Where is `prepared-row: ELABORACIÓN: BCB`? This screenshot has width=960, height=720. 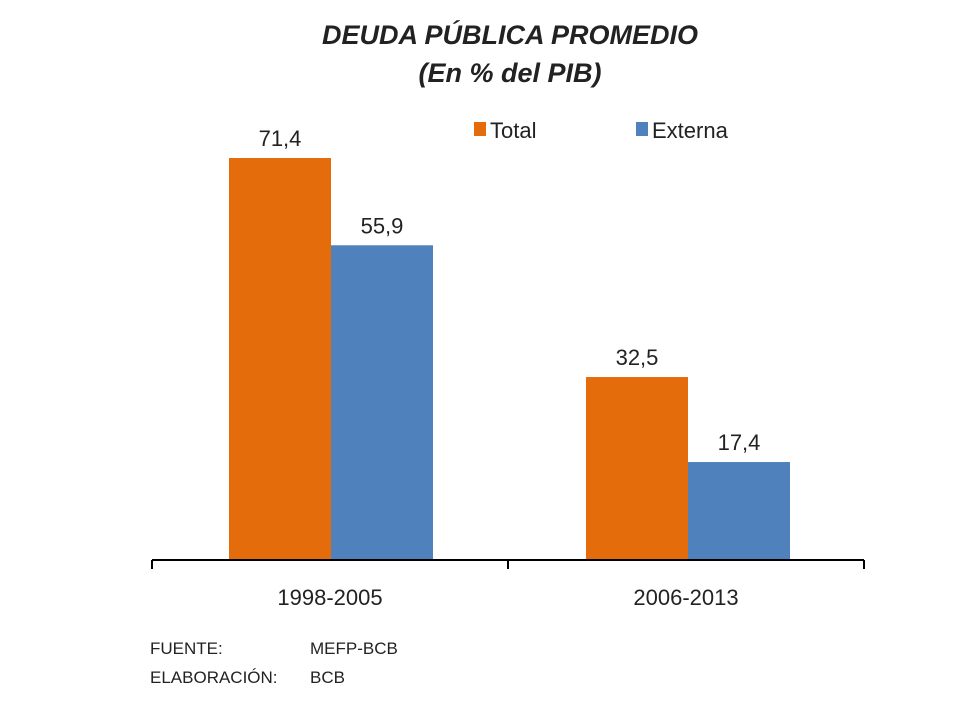 prepared-row: ELABORACIÓN: BCB is located at coordinates (274, 677).